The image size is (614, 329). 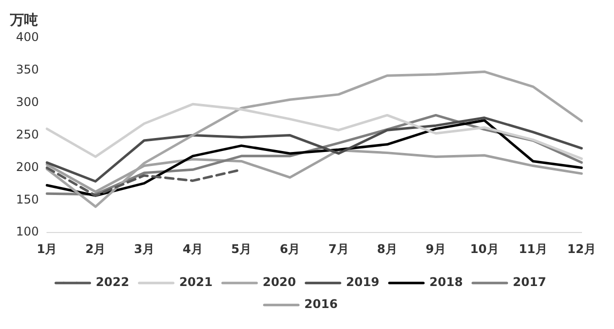 I want to click on legend-label: 2018, so click(x=446, y=282).